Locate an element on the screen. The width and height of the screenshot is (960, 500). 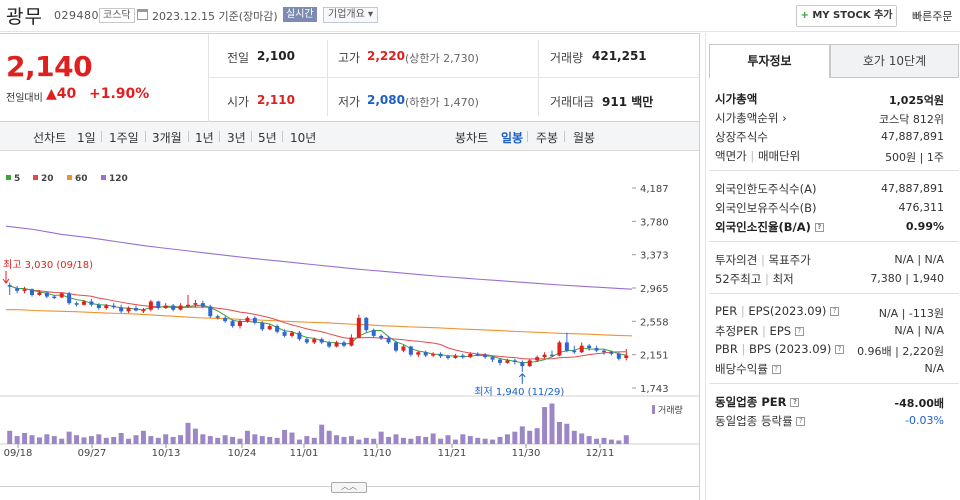
realtime-button: 실시간 is located at coordinates (300, 14).